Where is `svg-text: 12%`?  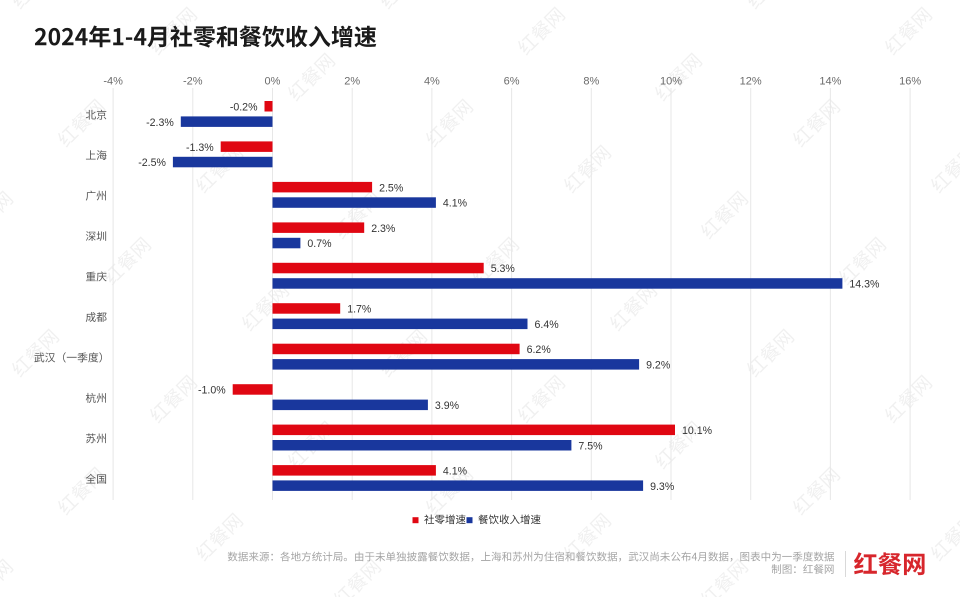
svg-text: 12% is located at coordinates (751, 82).